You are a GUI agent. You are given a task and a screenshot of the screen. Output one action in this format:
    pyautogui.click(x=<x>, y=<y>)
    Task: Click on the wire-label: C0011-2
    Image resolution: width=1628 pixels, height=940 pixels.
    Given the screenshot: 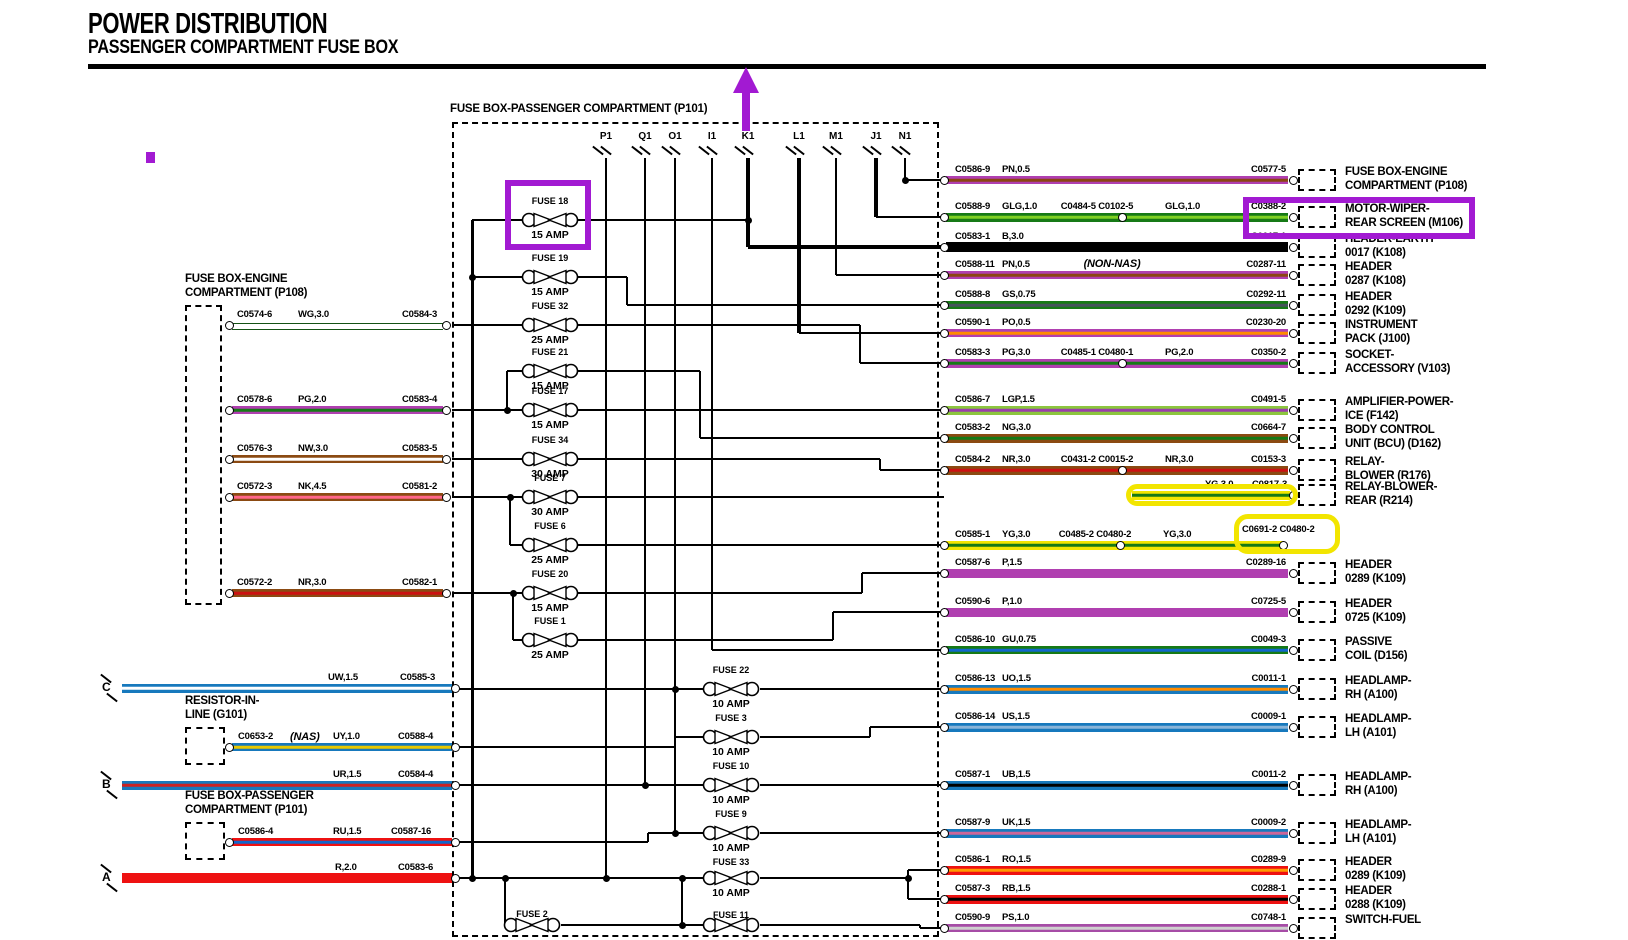 What is the action you would take?
    pyautogui.click(x=1268, y=774)
    